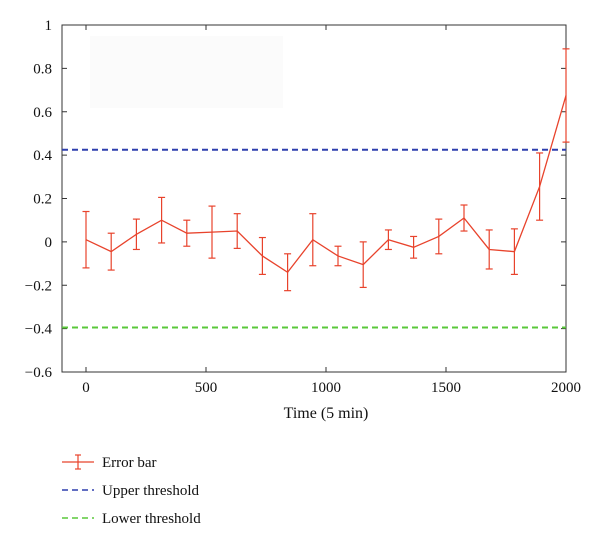 The width and height of the screenshot is (600, 544). Describe the element at coordinates (42, 200) in the screenshot. I see `y-tick-label: 0.2` at that location.